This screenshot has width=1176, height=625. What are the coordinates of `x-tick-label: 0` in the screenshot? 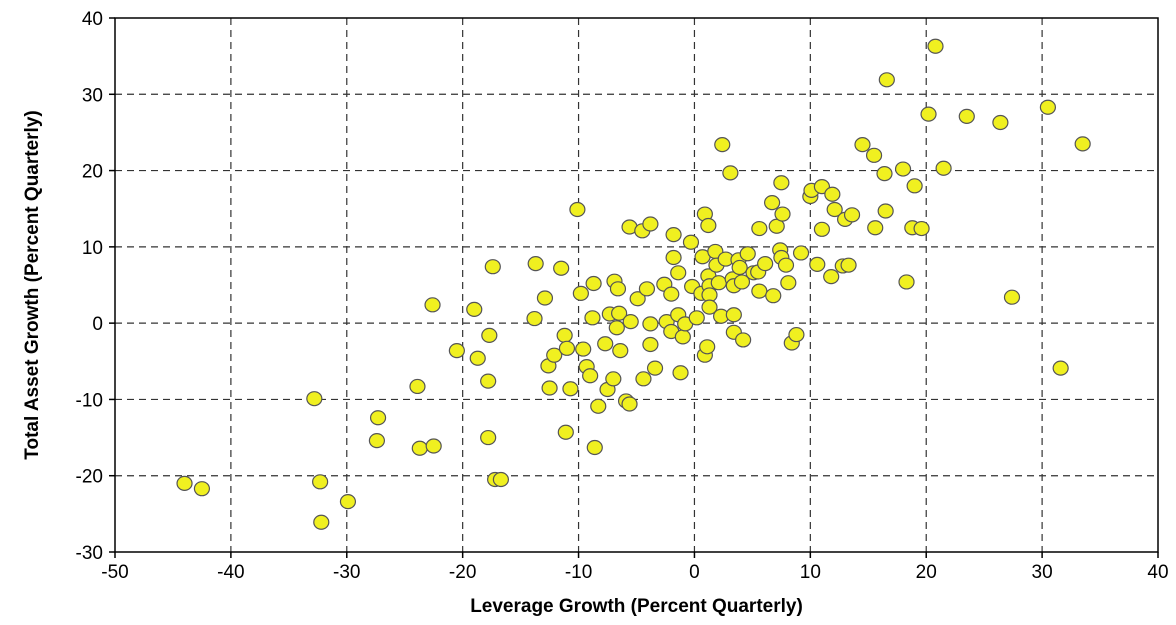 It's located at (694, 572).